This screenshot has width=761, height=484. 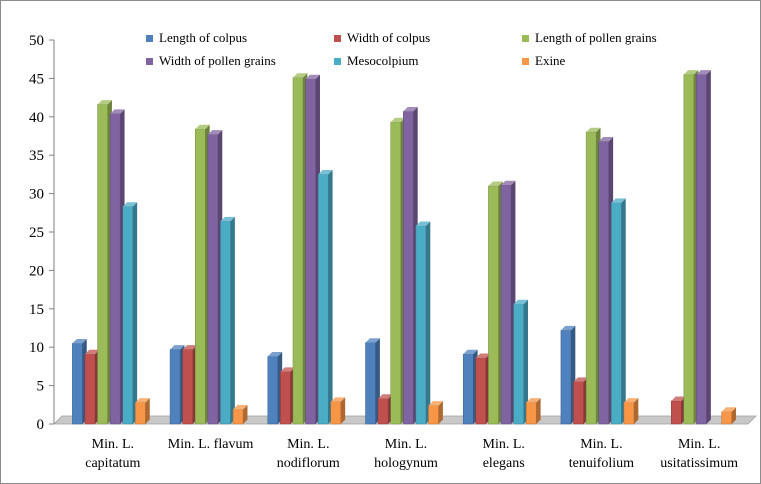 I want to click on x-tick-label: tenuifolium, so click(x=601, y=463).